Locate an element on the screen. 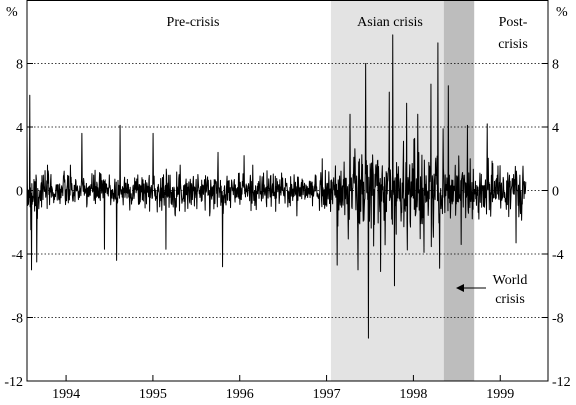  ytick-right-label-3: 0 is located at coordinates (555, 192).